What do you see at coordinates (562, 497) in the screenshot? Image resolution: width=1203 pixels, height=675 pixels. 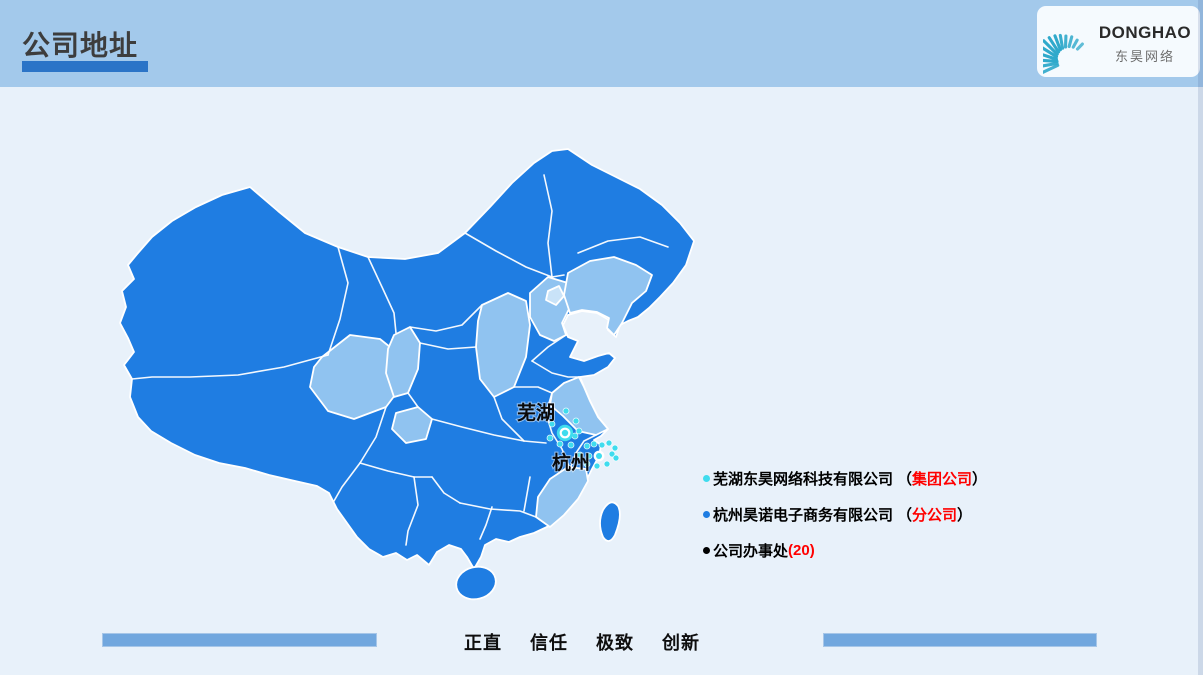 I see `province-fujian` at bounding box center [562, 497].